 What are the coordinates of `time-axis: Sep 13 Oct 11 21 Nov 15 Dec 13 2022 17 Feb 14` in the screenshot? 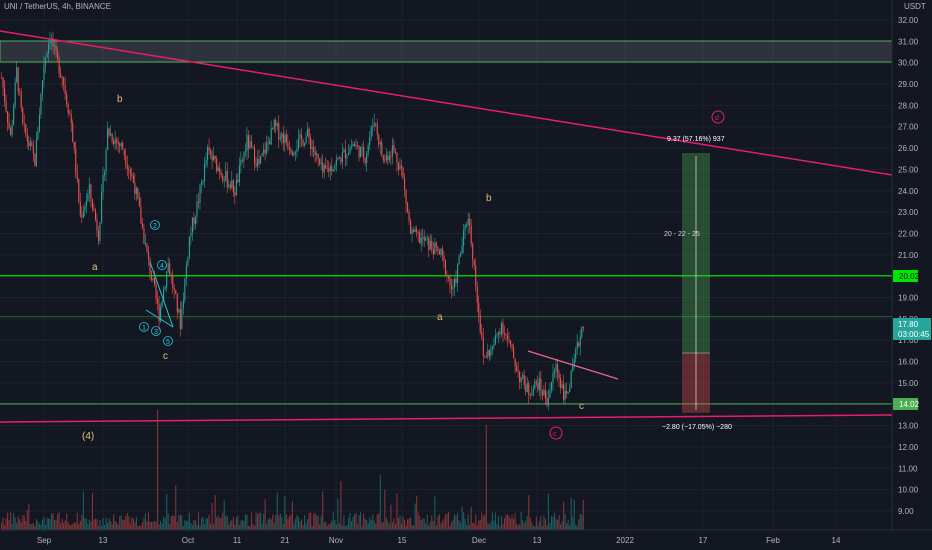 It's located at (466, 539).